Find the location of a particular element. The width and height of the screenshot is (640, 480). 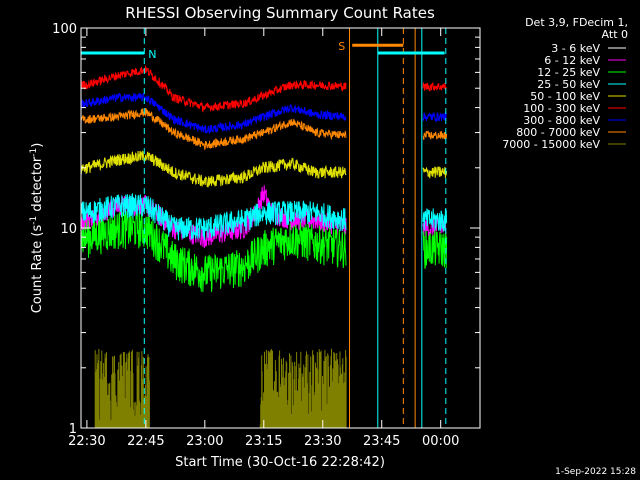

y-axis-label-part3: ) is located at coordinates (37, 145).